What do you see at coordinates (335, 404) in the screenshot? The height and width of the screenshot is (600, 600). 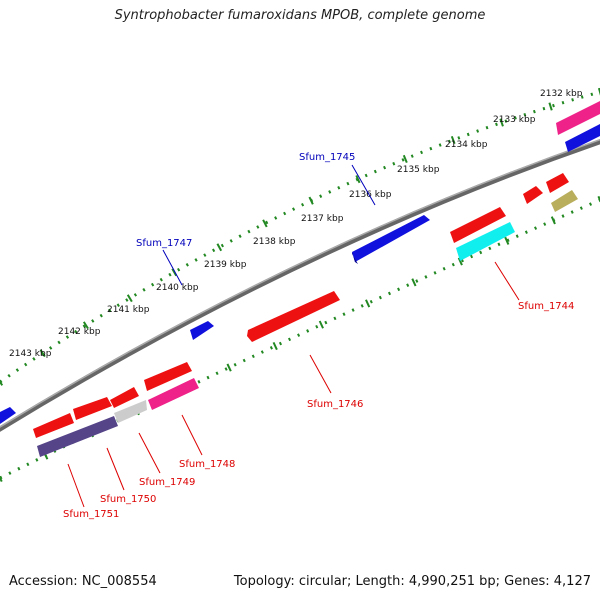 I see `label-sfum-1746: Sfum_1746` at bounding box center [335, 404].